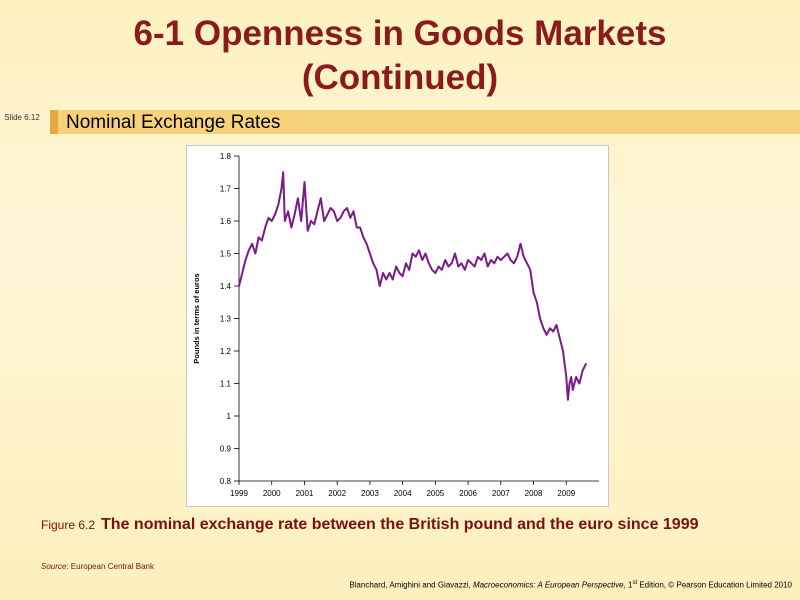 The width and height of the screenshot is (800, 600). What do you see at coordinates (22, 117) in the screenshot?
I see `slide-number-label: Slide 6.12` at bounding box center [22, 117].